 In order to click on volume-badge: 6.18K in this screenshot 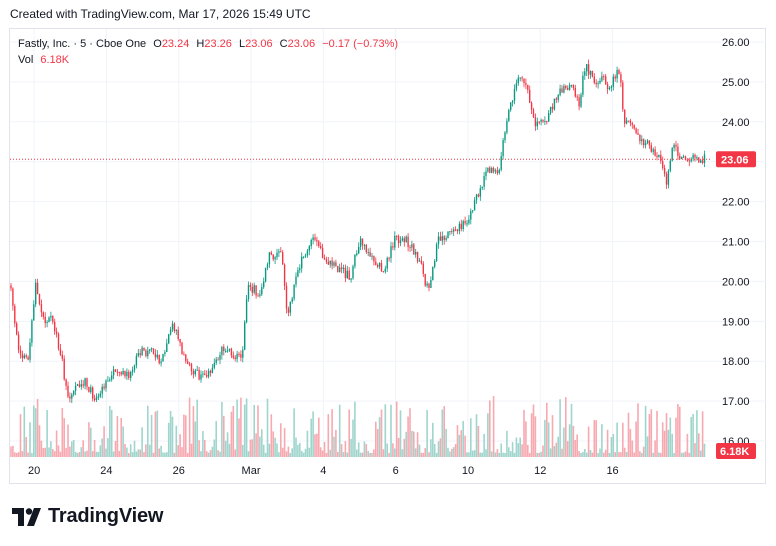, I will do `click(736, 451)`.